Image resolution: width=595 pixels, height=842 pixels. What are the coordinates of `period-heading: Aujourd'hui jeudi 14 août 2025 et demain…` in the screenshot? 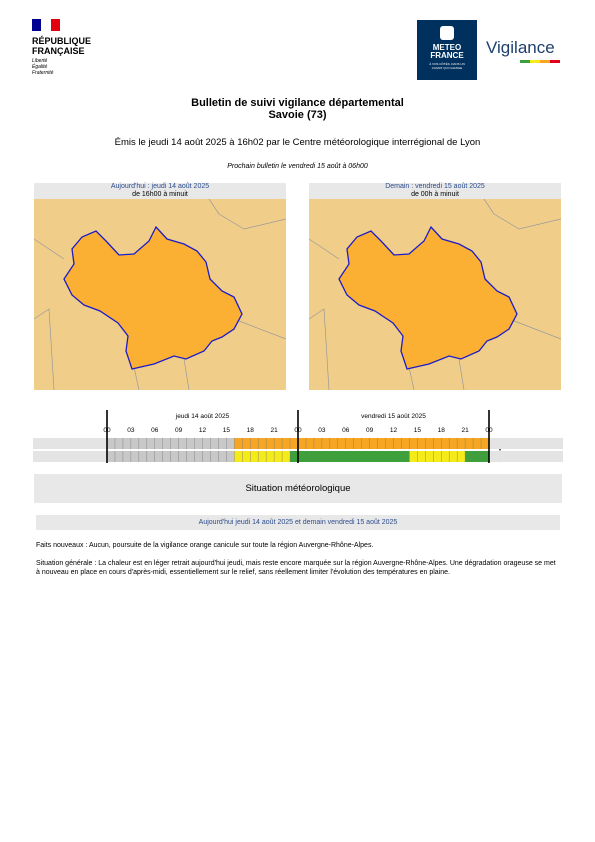 It's located at (298, 522).